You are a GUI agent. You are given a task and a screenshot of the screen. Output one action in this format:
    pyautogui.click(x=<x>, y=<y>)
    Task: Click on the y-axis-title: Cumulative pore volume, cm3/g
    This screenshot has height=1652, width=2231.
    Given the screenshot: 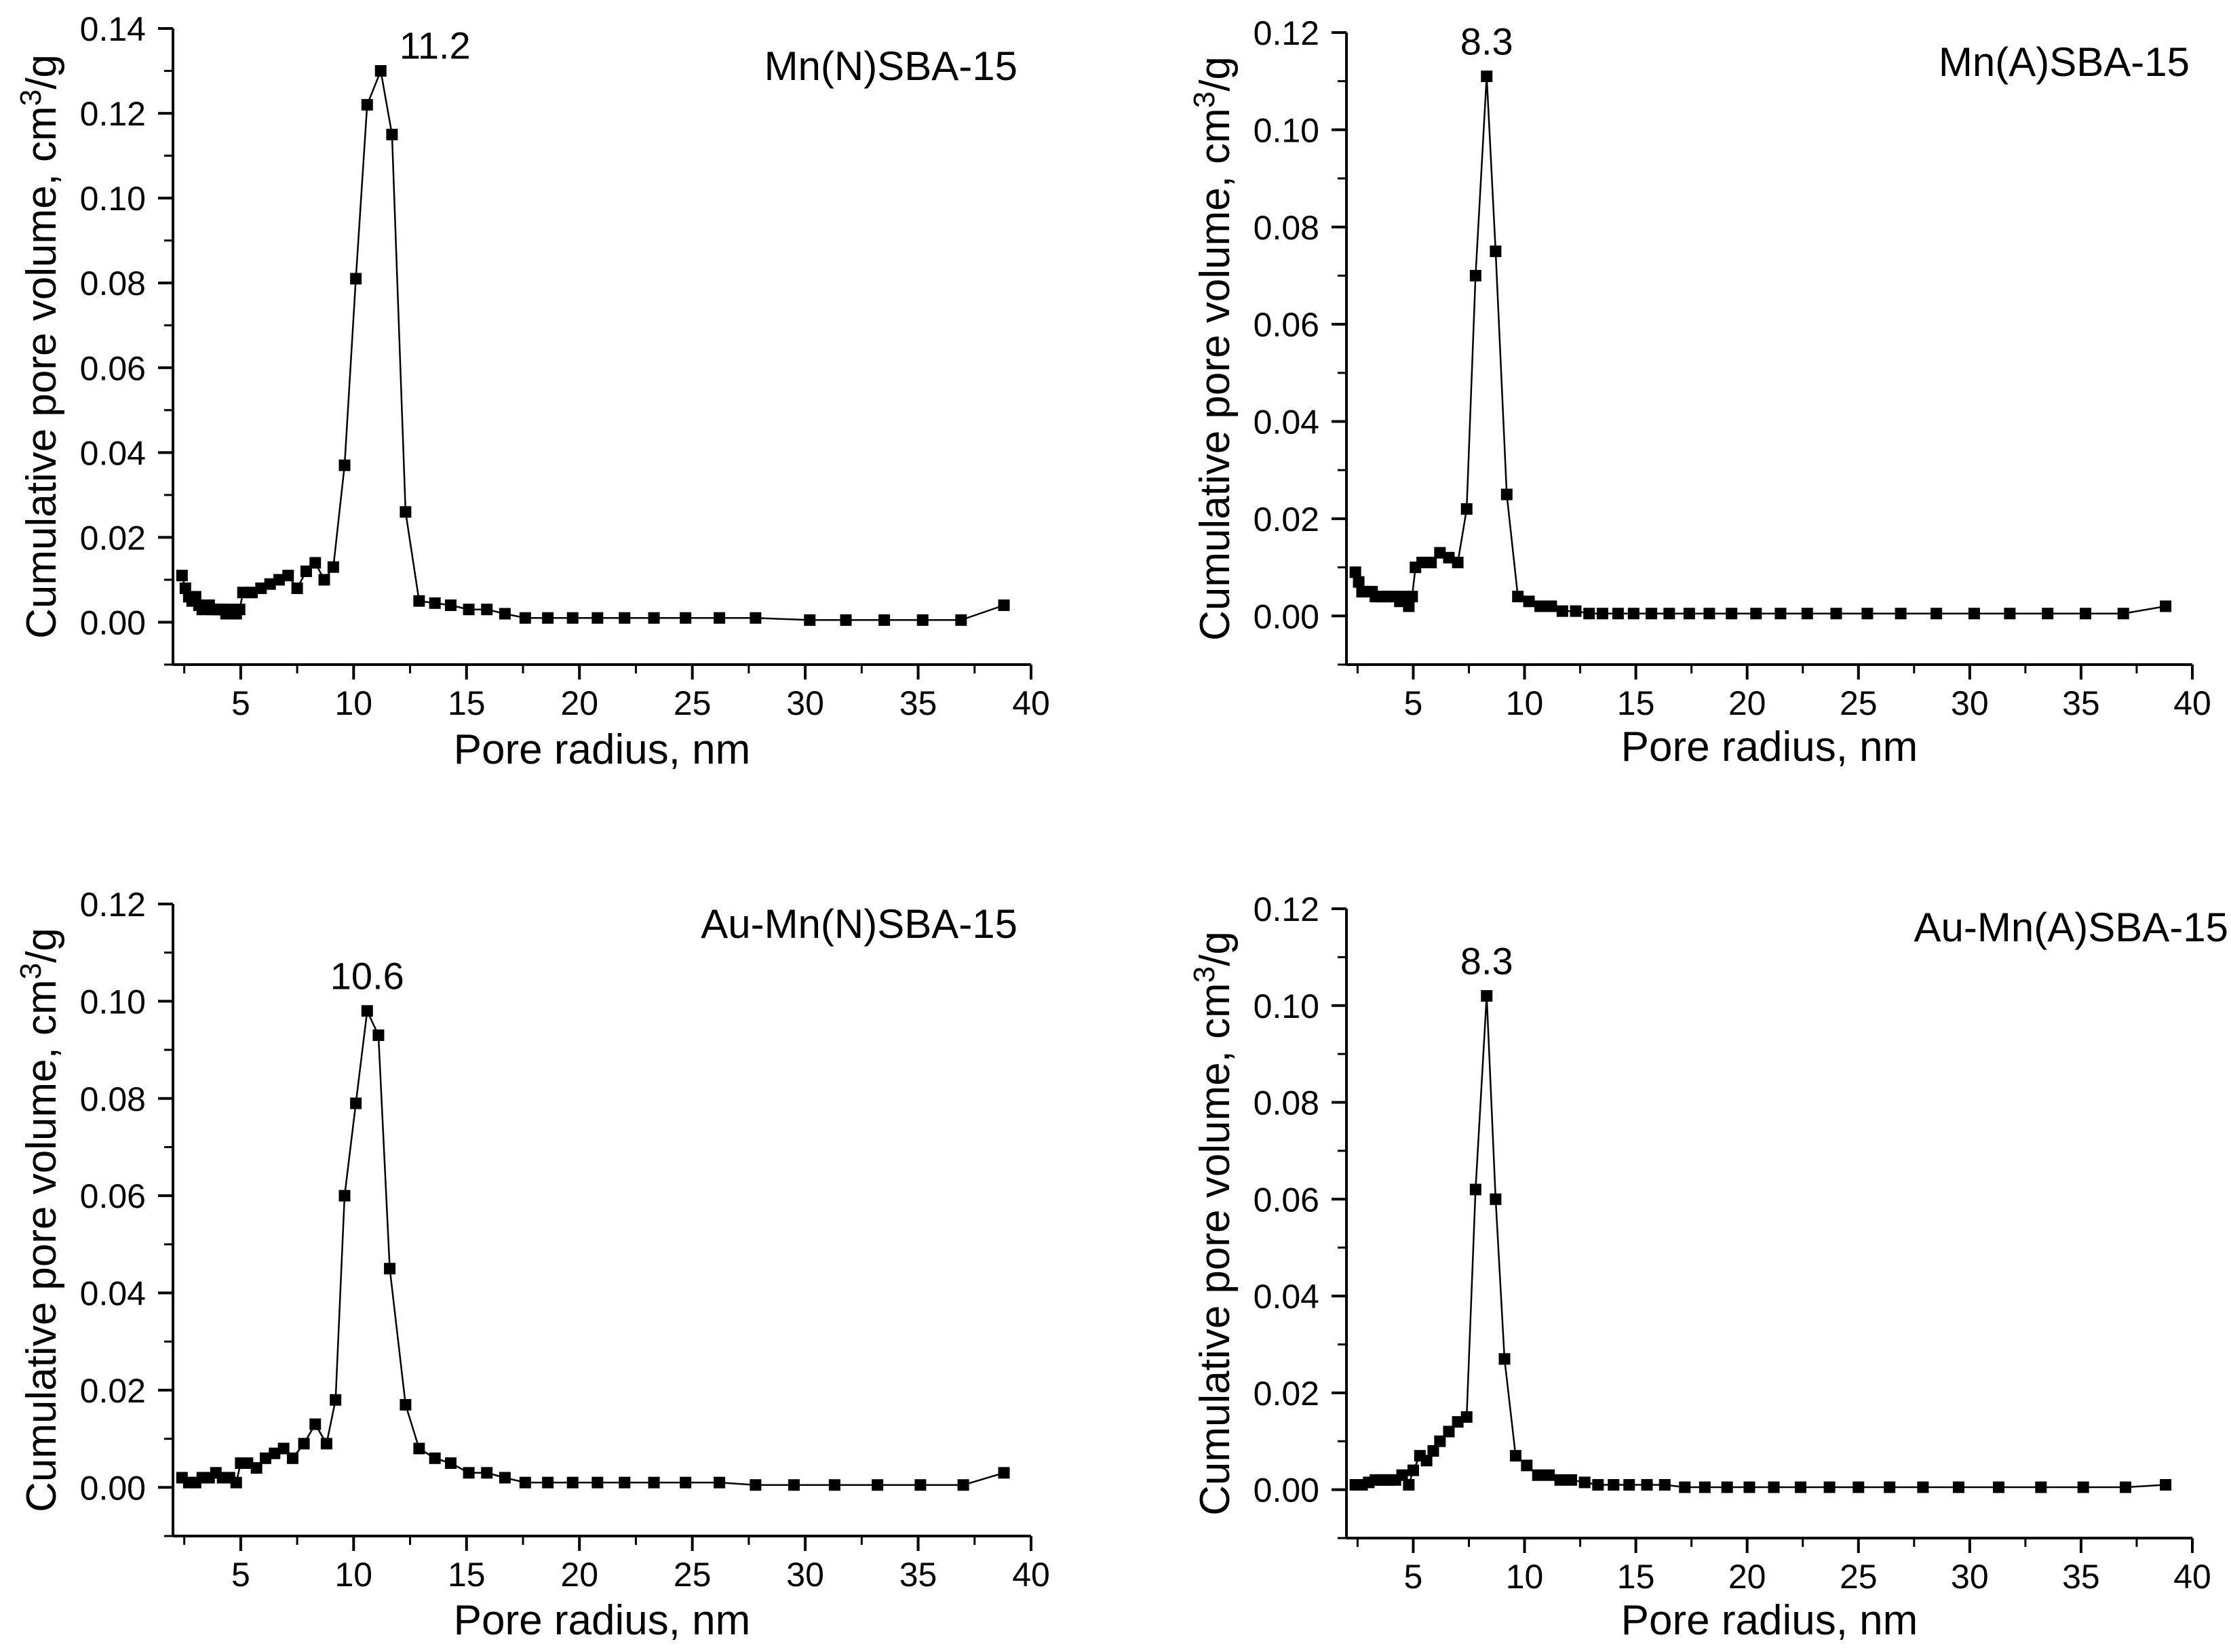 What is the action you would take?
    pyautogui.click(x=1214, y=348)
    